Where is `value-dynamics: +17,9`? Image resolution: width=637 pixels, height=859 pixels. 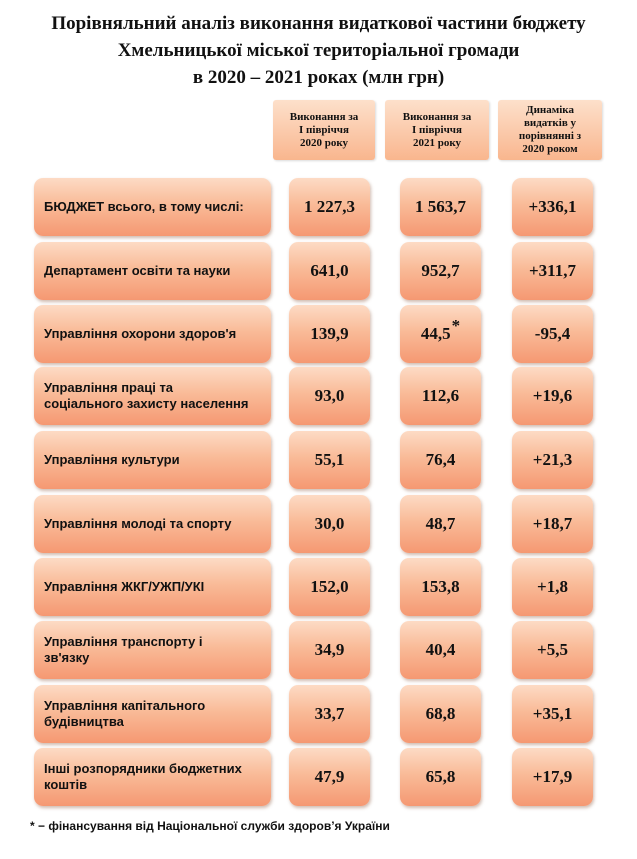 value-dynamics: +17,9 is located at coordinates (552, 777).